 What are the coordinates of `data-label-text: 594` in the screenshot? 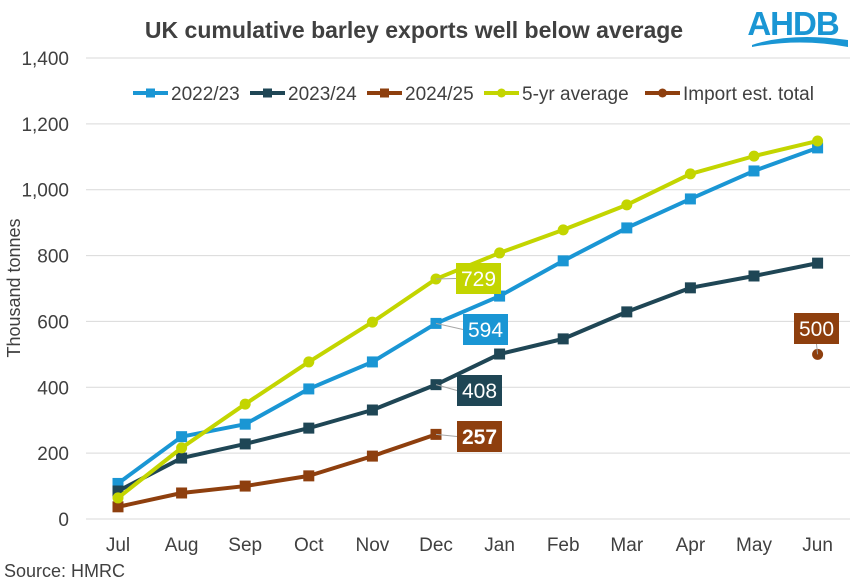 It's located at (485, 330).